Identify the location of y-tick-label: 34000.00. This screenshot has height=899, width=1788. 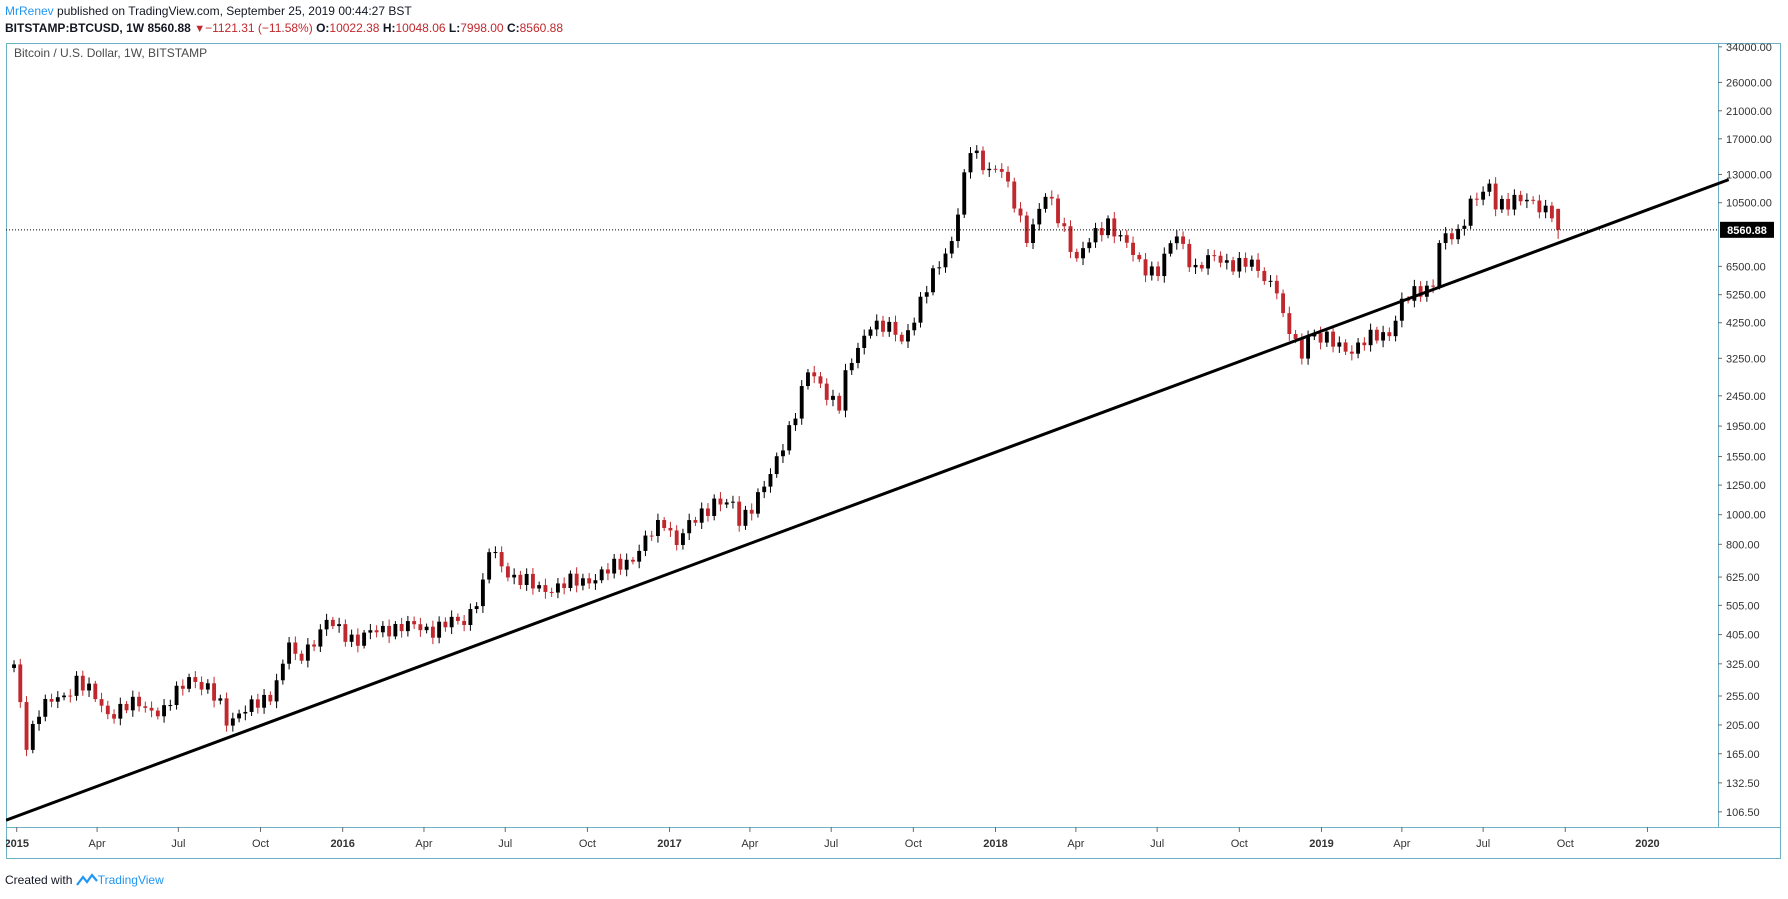
(1749, 48).